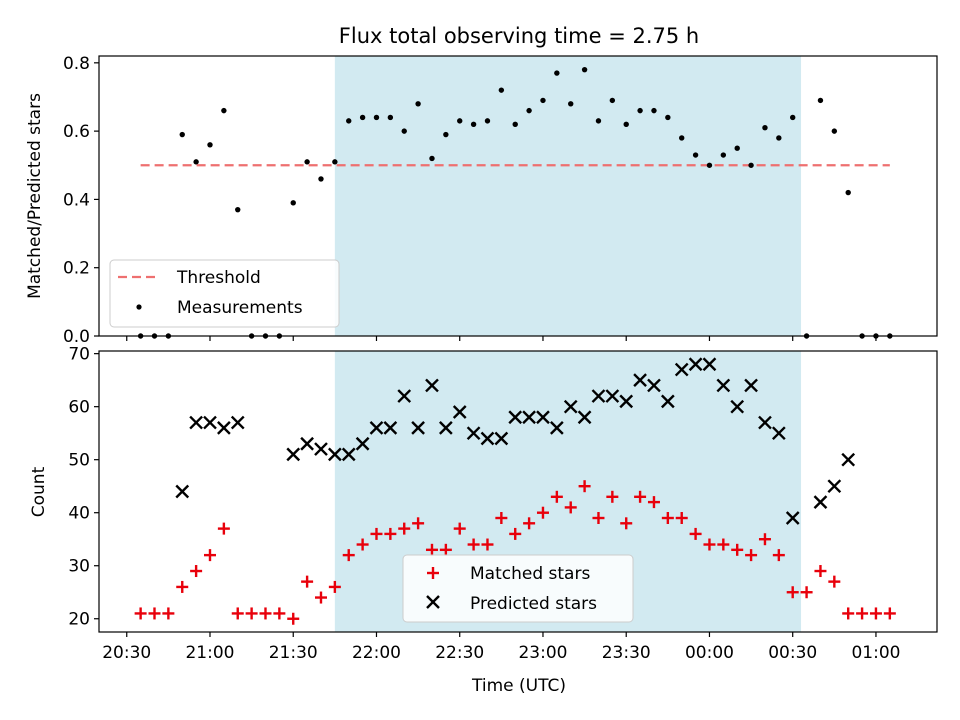 The image size is (960, 720). Describe the element at coordinates (79, 620) in the screenshot. I see `y-tick-label: 20` at that location.